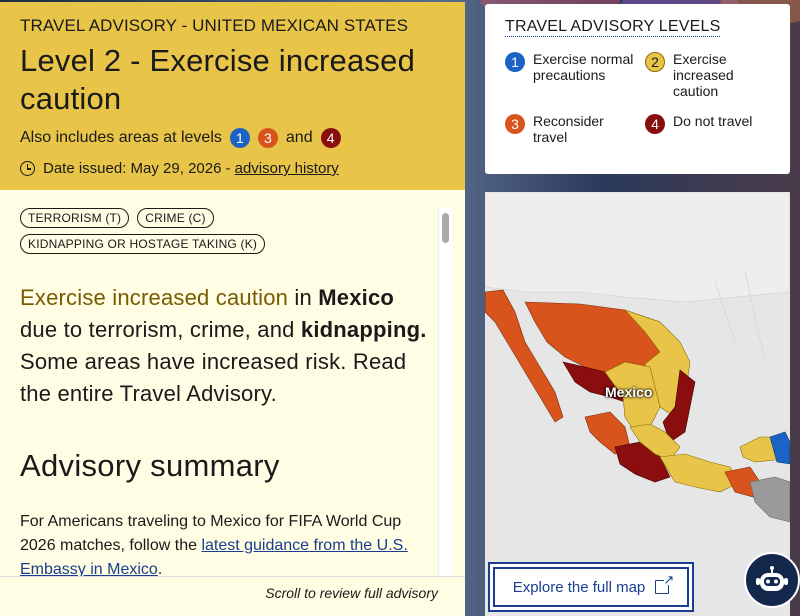 Image resolution: width=800 pixels, height=616 pixels. I want to click on level-4-label: Do not travel, so click(713, 121).